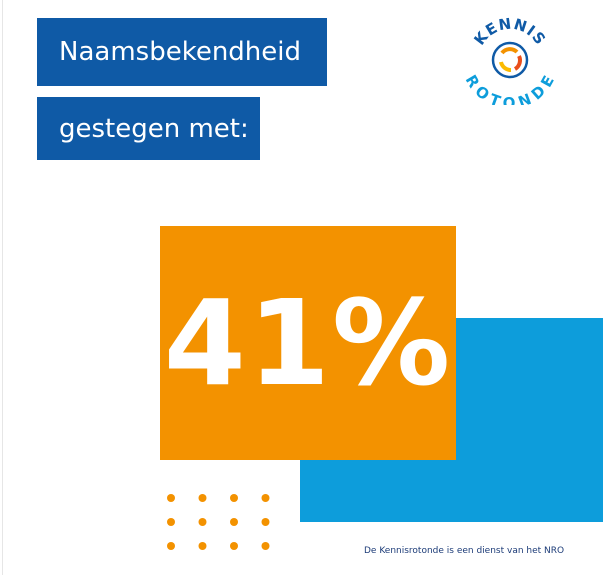 This screenshot has width=603, height=575. I want to click on dot-grid, so click(218, 522).